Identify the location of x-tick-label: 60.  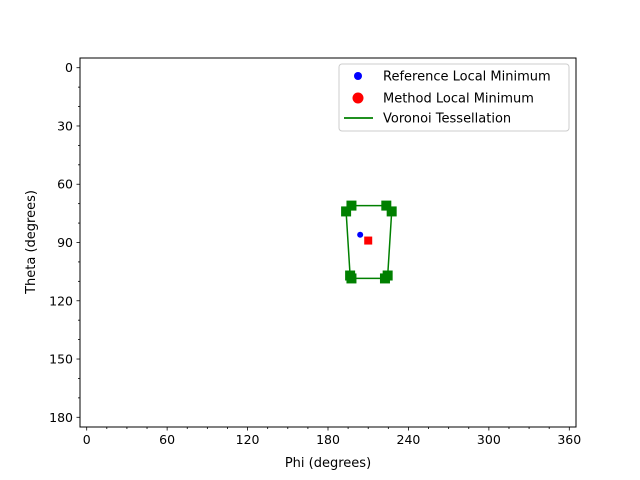
(167, 439).